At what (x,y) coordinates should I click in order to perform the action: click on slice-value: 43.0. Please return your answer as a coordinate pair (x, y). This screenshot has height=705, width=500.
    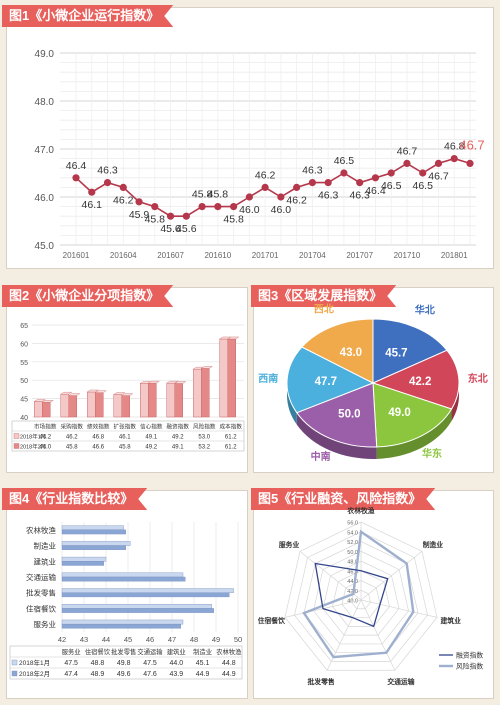
    Looking at the image, I should click on (351, 353).